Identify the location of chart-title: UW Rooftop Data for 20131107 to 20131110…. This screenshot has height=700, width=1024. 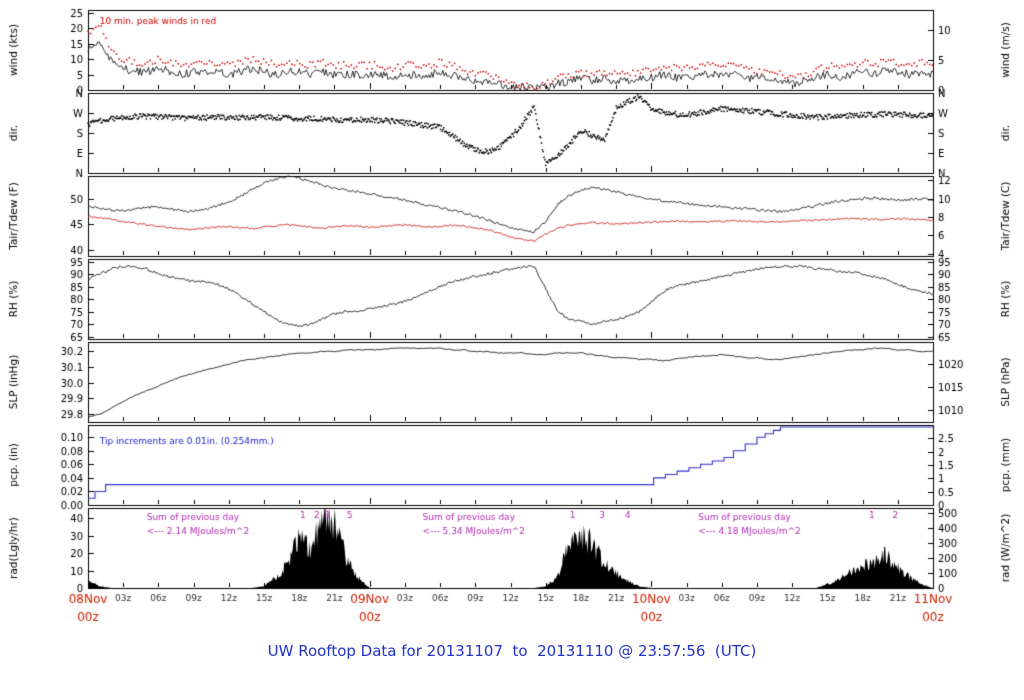
(512, 651).